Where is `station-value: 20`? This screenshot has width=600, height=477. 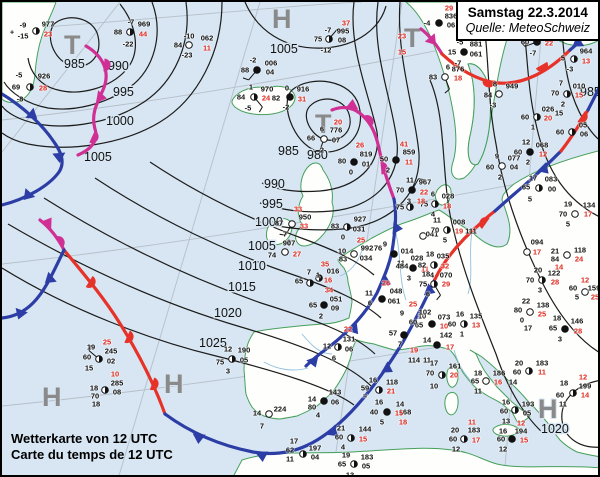 station-value: 20 is located at coordinates (538, 270).